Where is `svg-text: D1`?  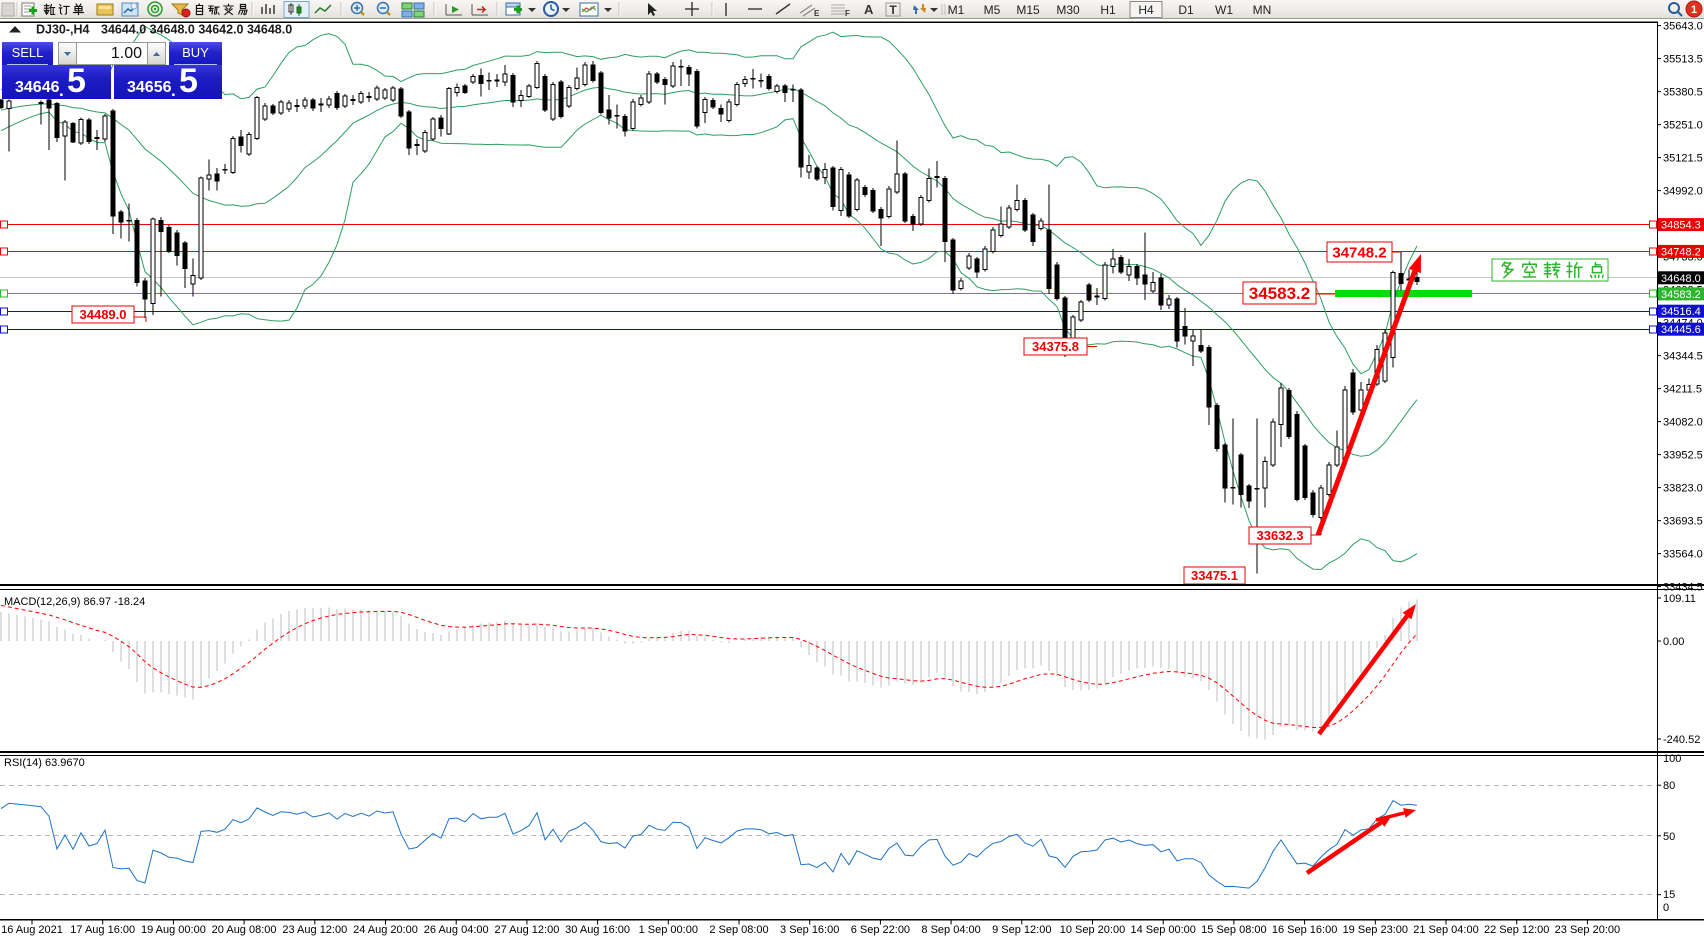 svg-text: D1 is located at coordinates (1186, 10).